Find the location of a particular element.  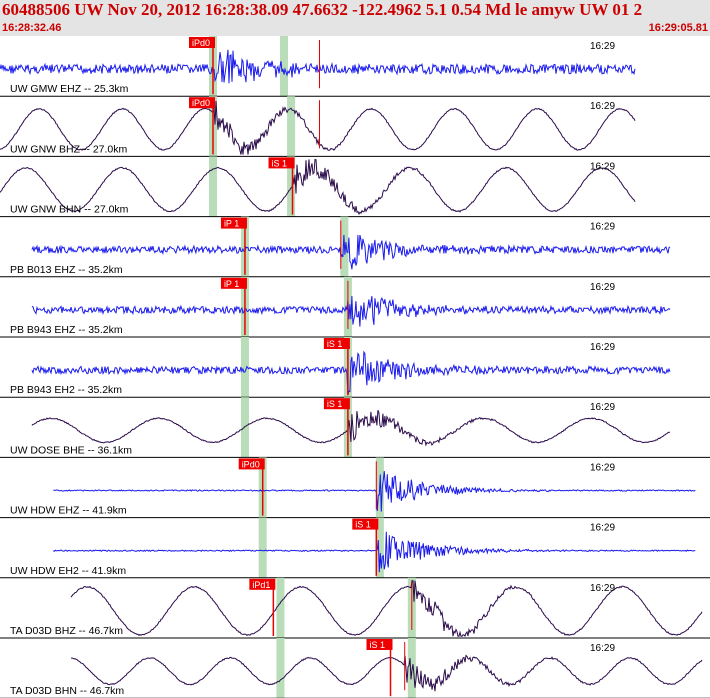

station-label: UW DOSE BHE -- 36.1km is located at coordinates (71, 450).